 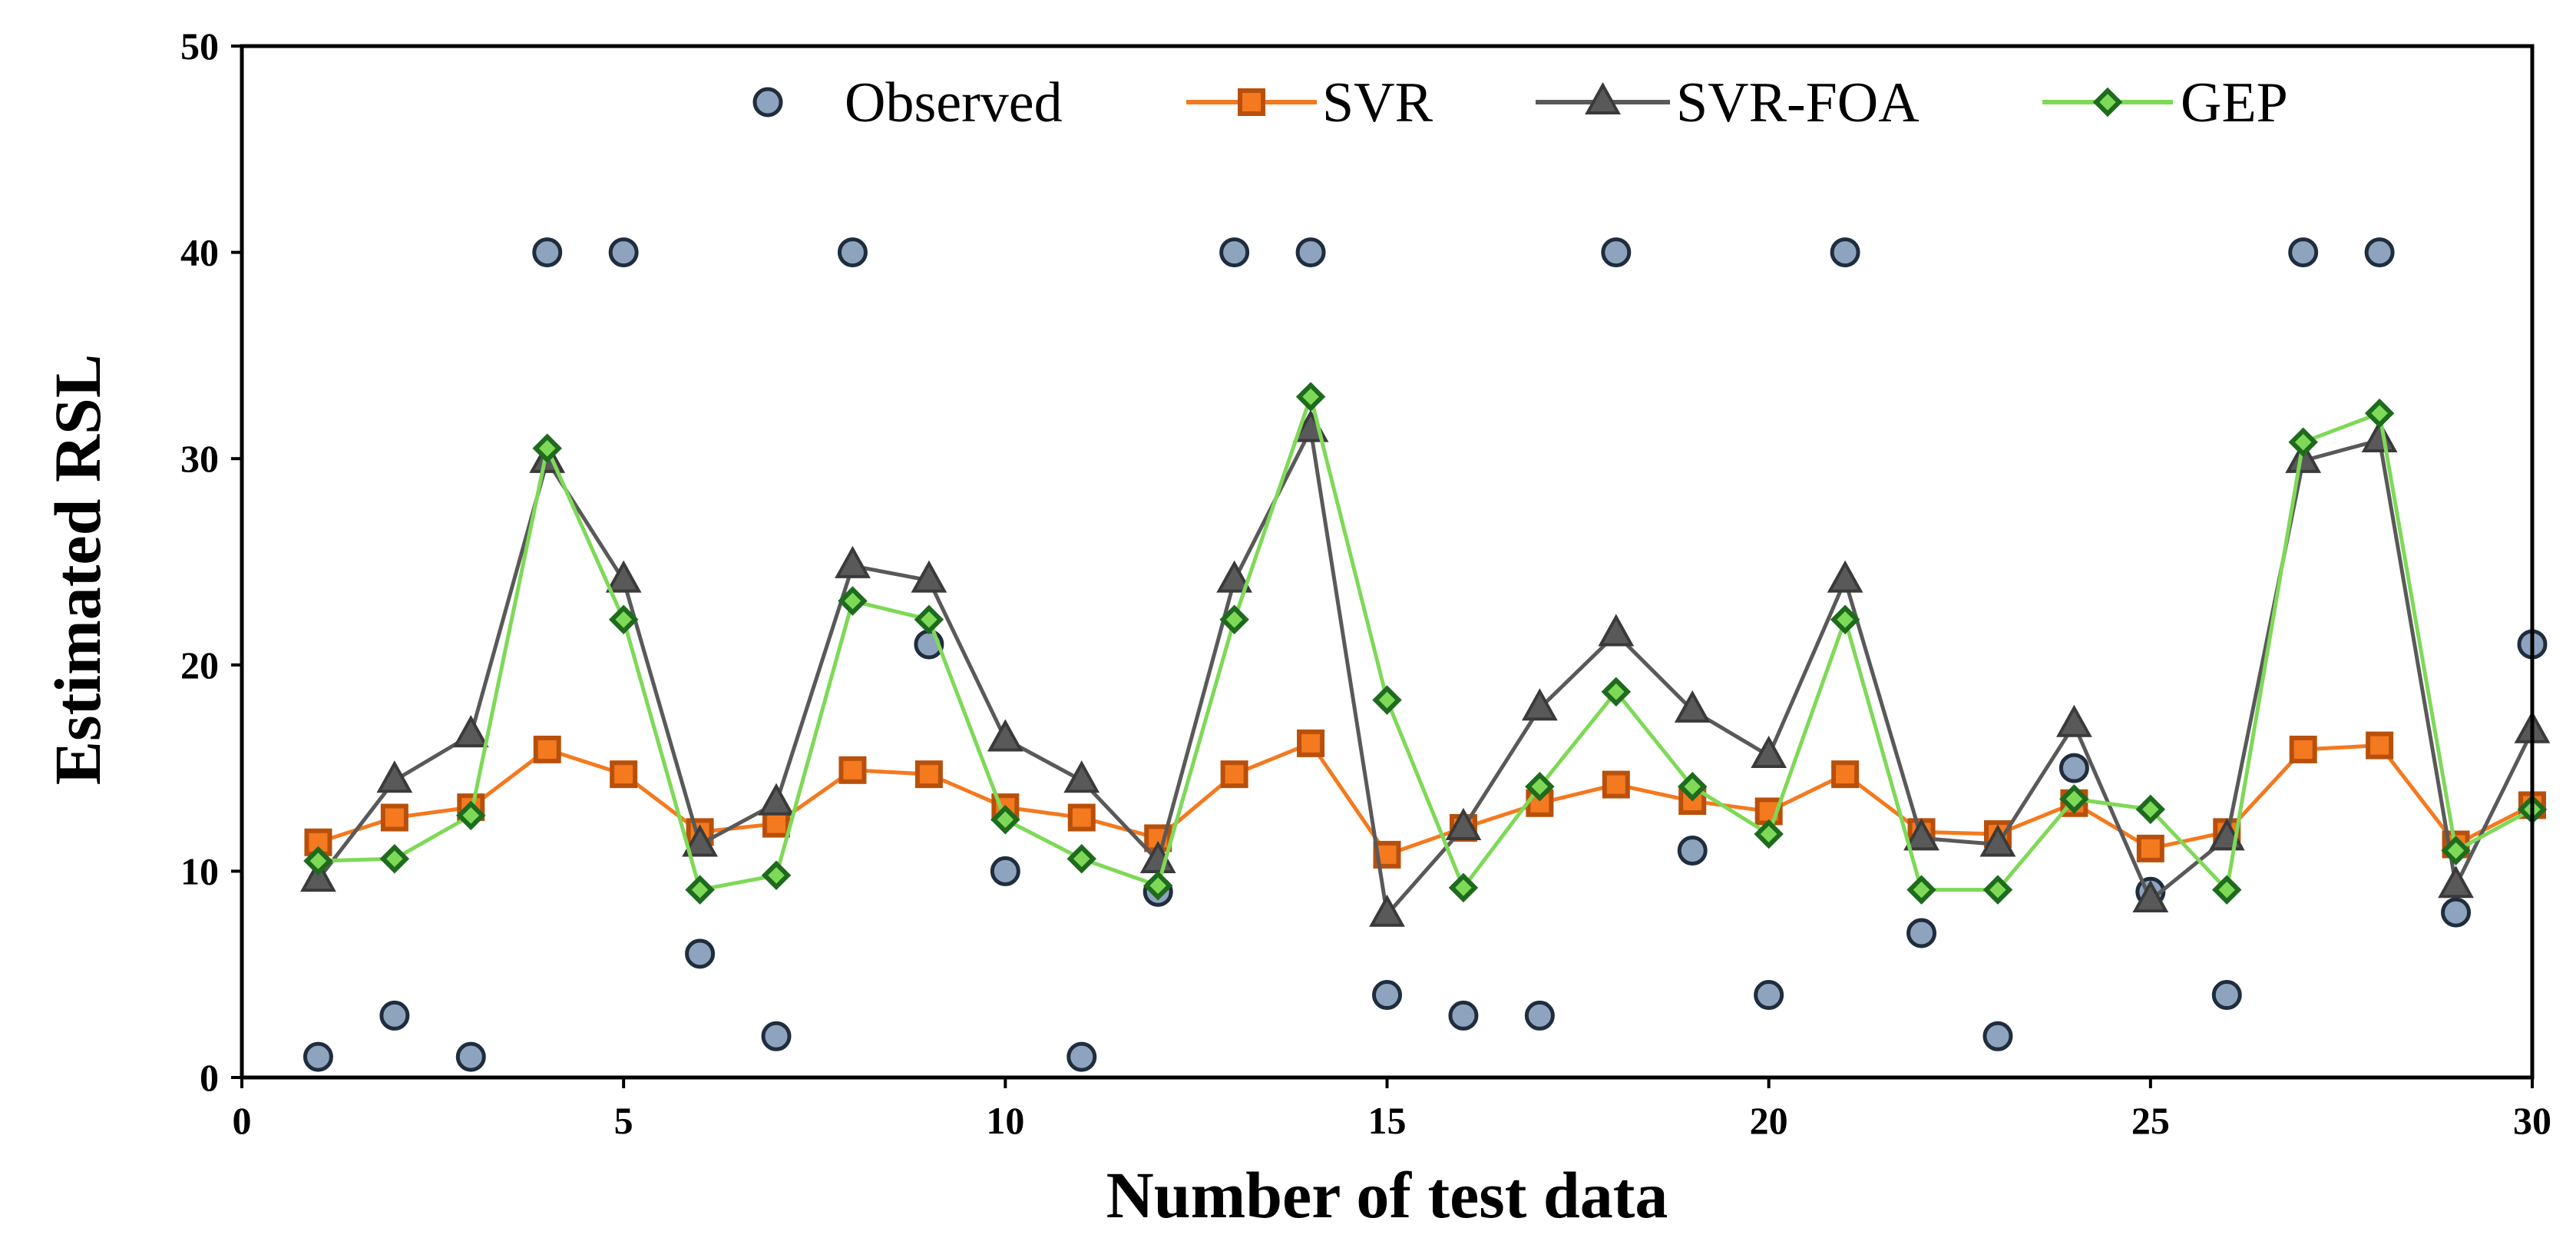 I want to click on legend-label-svr-foa: SVR-FOA, so click(x=1798, y=102).